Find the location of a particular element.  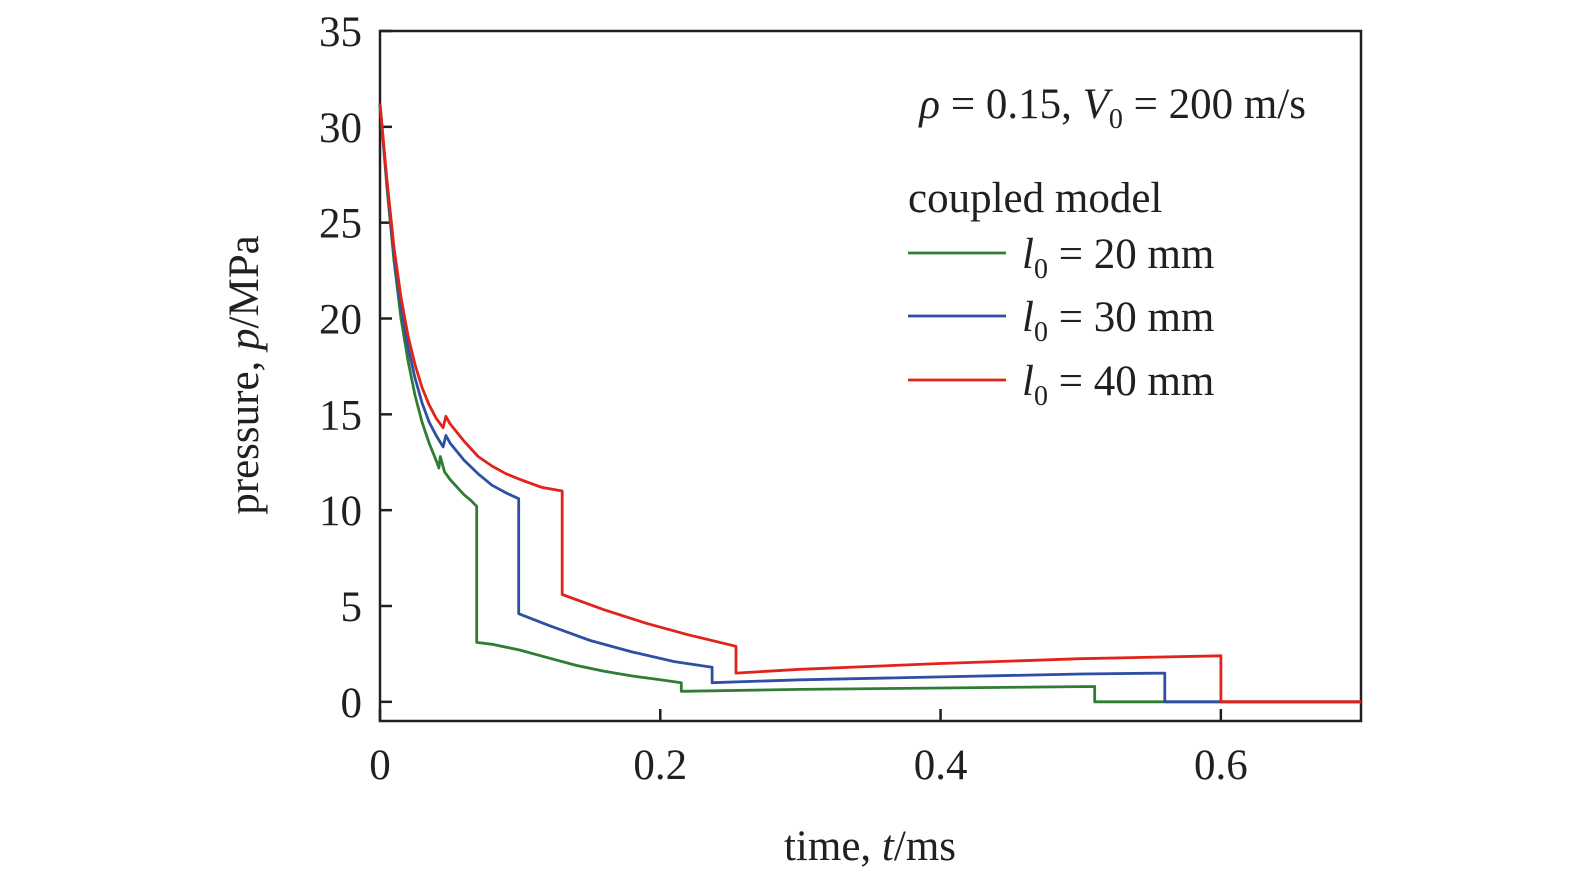

x-tick-label: 0 is located at coordinates (380, 765).